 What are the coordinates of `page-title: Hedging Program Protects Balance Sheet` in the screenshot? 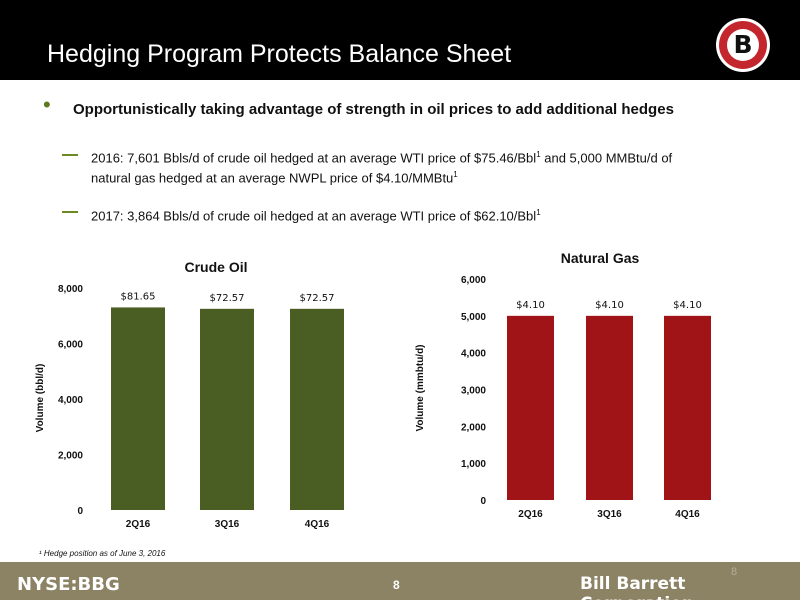 It's located at (279, 54).